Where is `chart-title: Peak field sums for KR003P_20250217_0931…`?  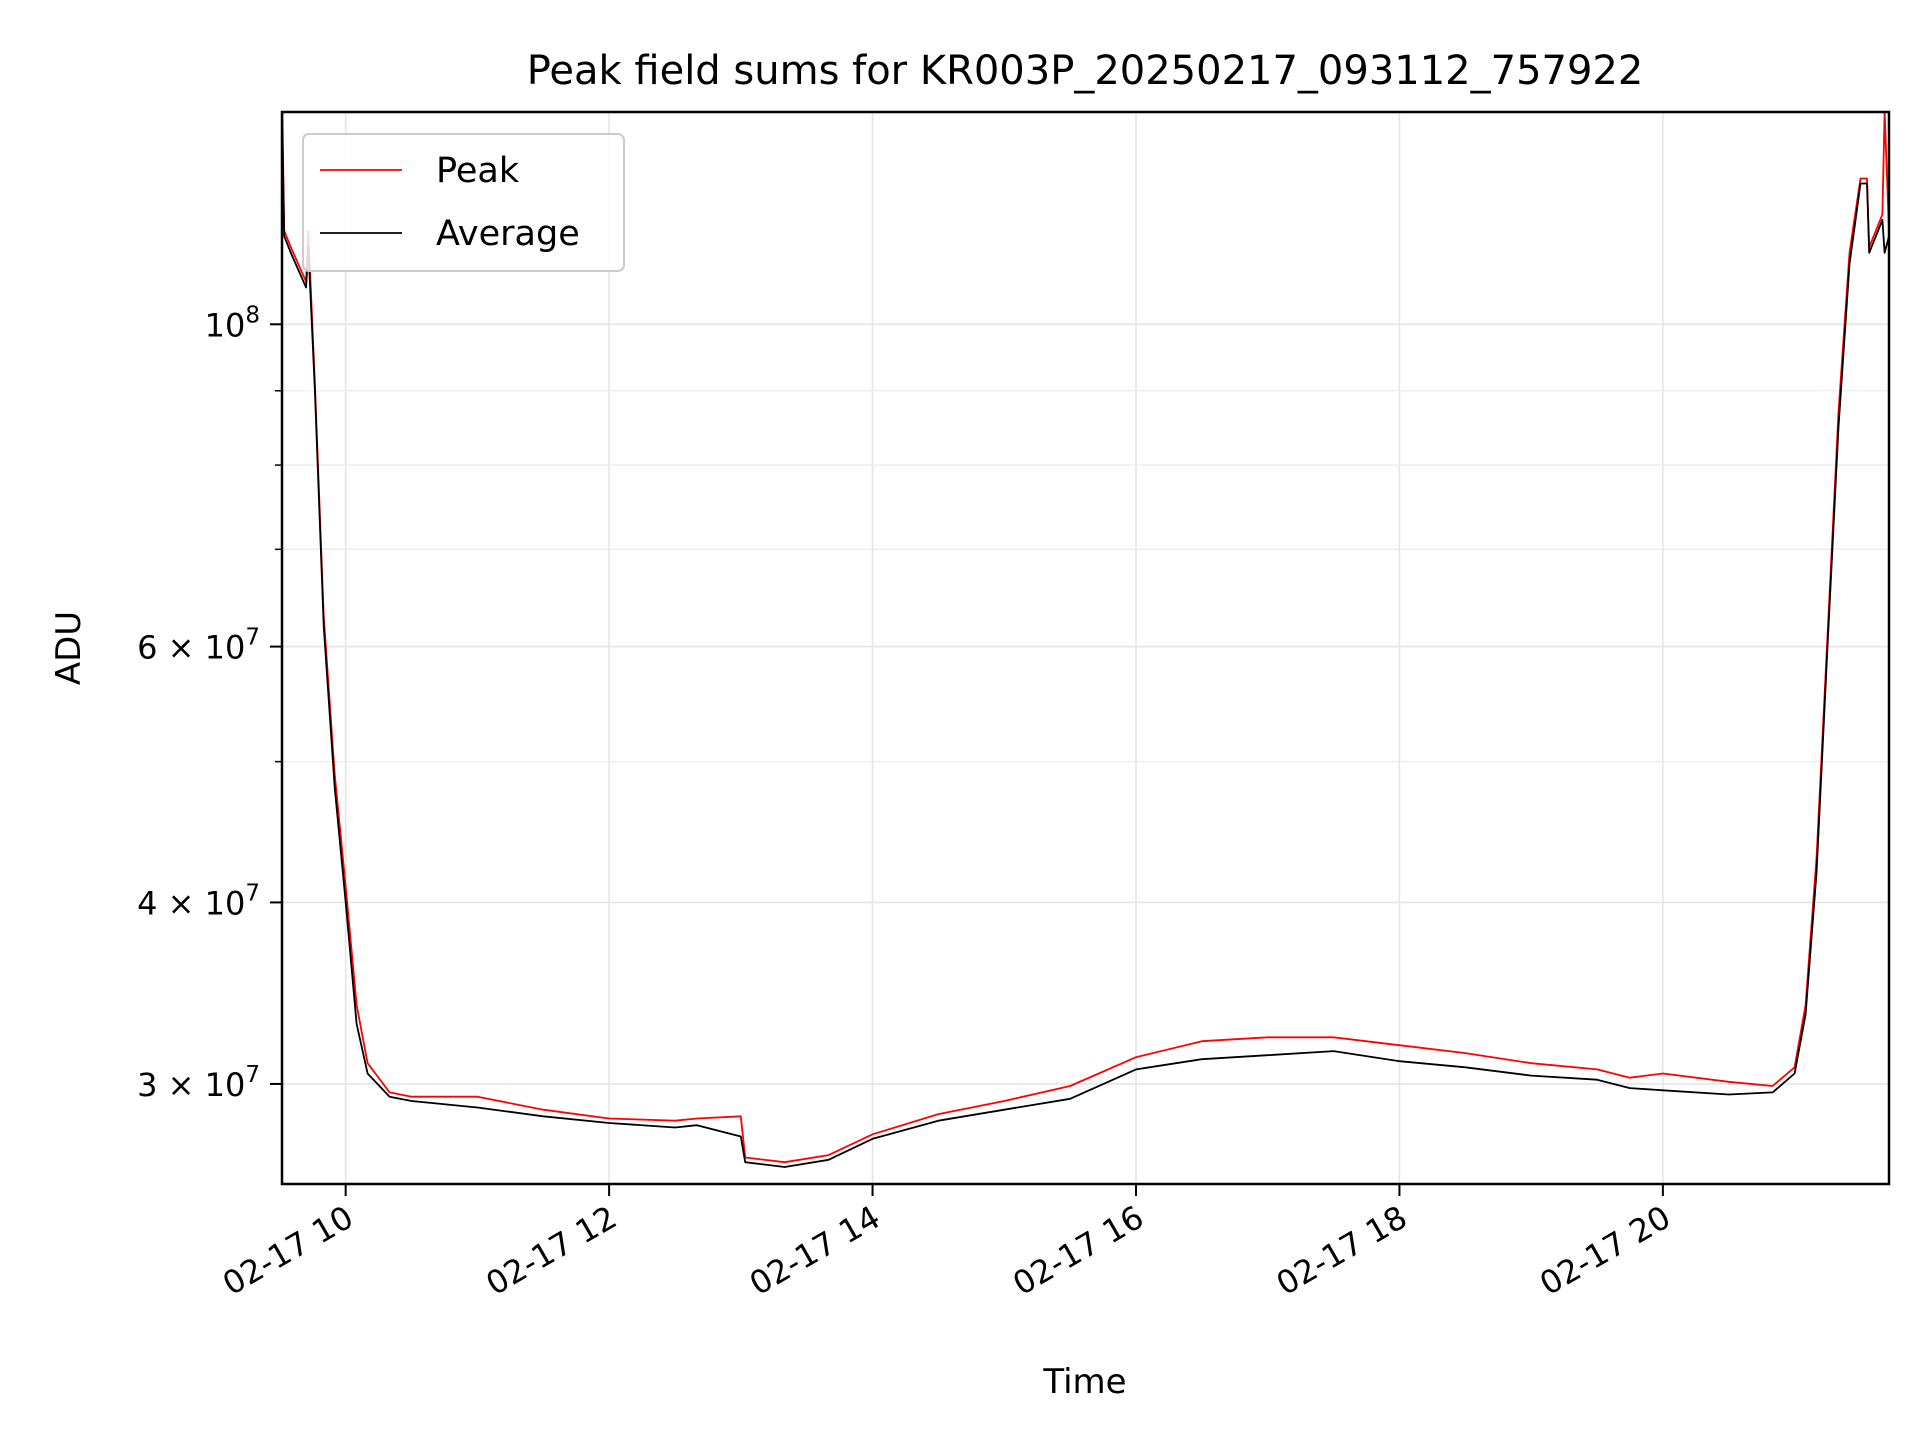 chart-title: Peak field sums for KR003P_20250217_0931… is located at coordinates (1085, 71).